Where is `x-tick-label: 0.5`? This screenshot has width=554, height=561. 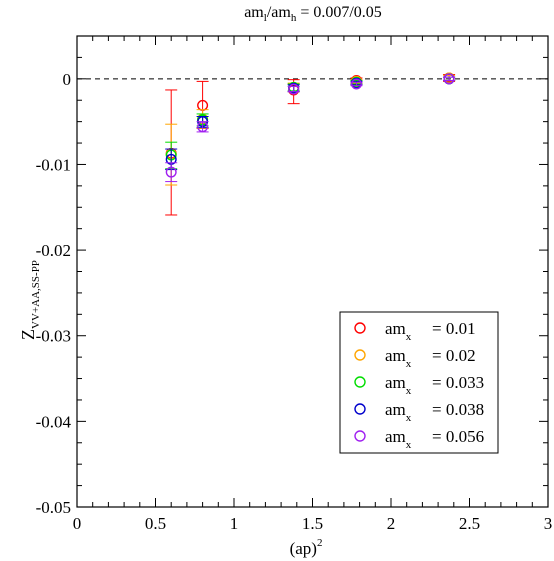 x-tick-label: 0.5 is located at coordinates (155, 523).